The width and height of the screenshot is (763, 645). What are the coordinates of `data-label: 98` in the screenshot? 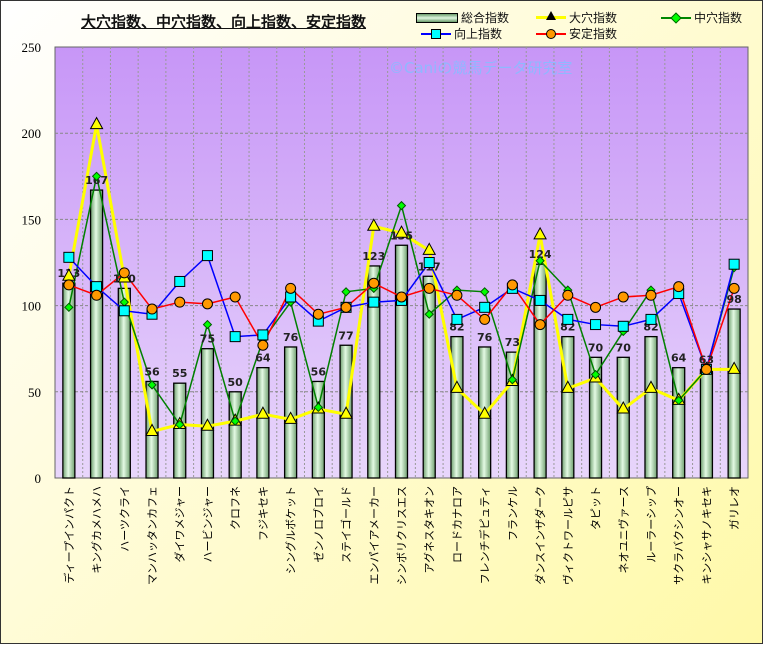 It's located at (733, 299).